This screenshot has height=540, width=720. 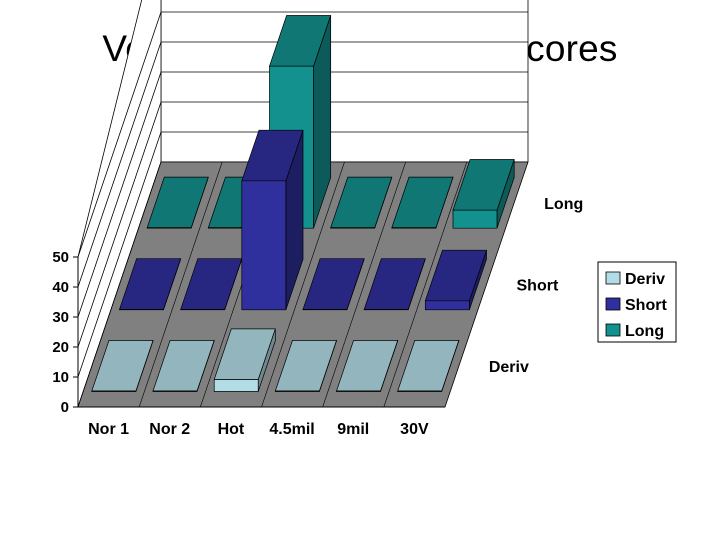 I want to click on legend-swatch-short, so click(x=613, y=304).